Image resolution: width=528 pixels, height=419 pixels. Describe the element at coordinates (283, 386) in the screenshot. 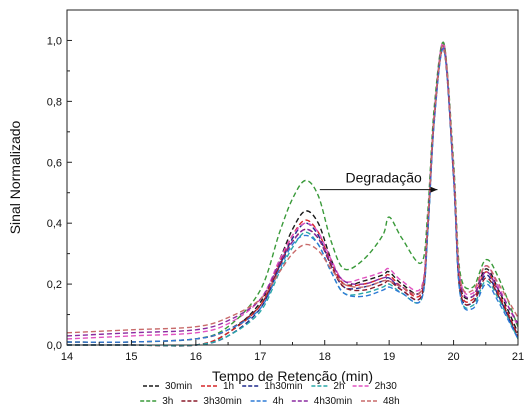

I see `legend-label: 1h30min` at that location.